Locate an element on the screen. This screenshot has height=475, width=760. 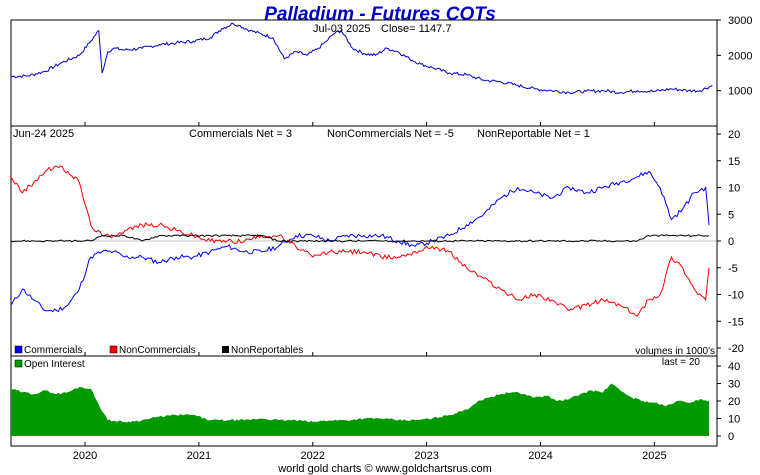
cot-y-tick-label: -10 is located at coordinates (736, 296).